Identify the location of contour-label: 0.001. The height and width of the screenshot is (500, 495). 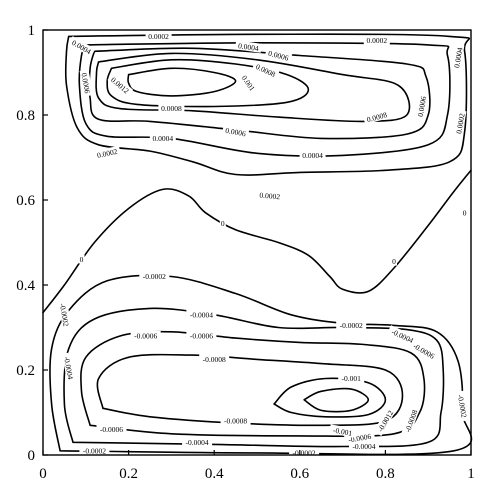
(248, 83).